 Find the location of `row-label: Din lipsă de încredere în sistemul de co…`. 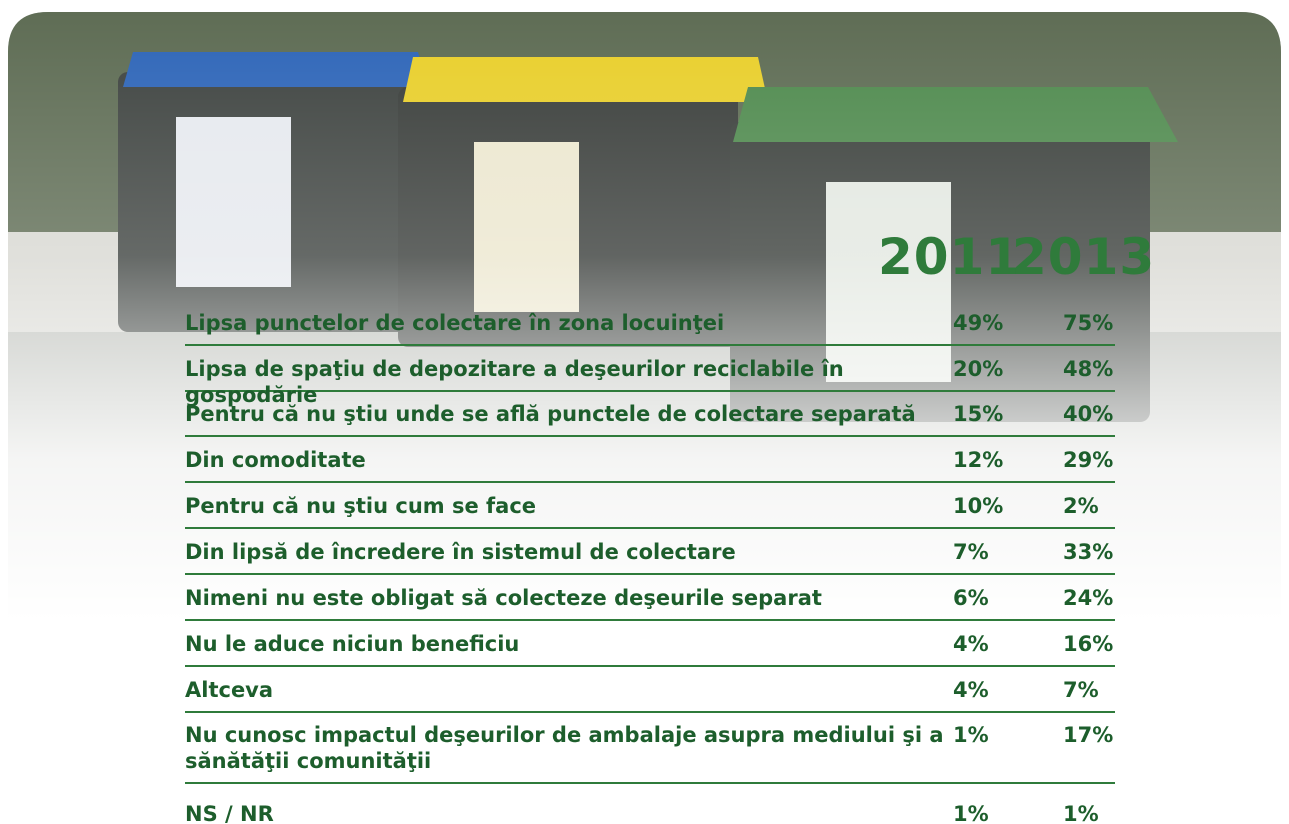

row-label: Din lipsă de încredere în sistemul de co… is located at coordinates (460, 552).